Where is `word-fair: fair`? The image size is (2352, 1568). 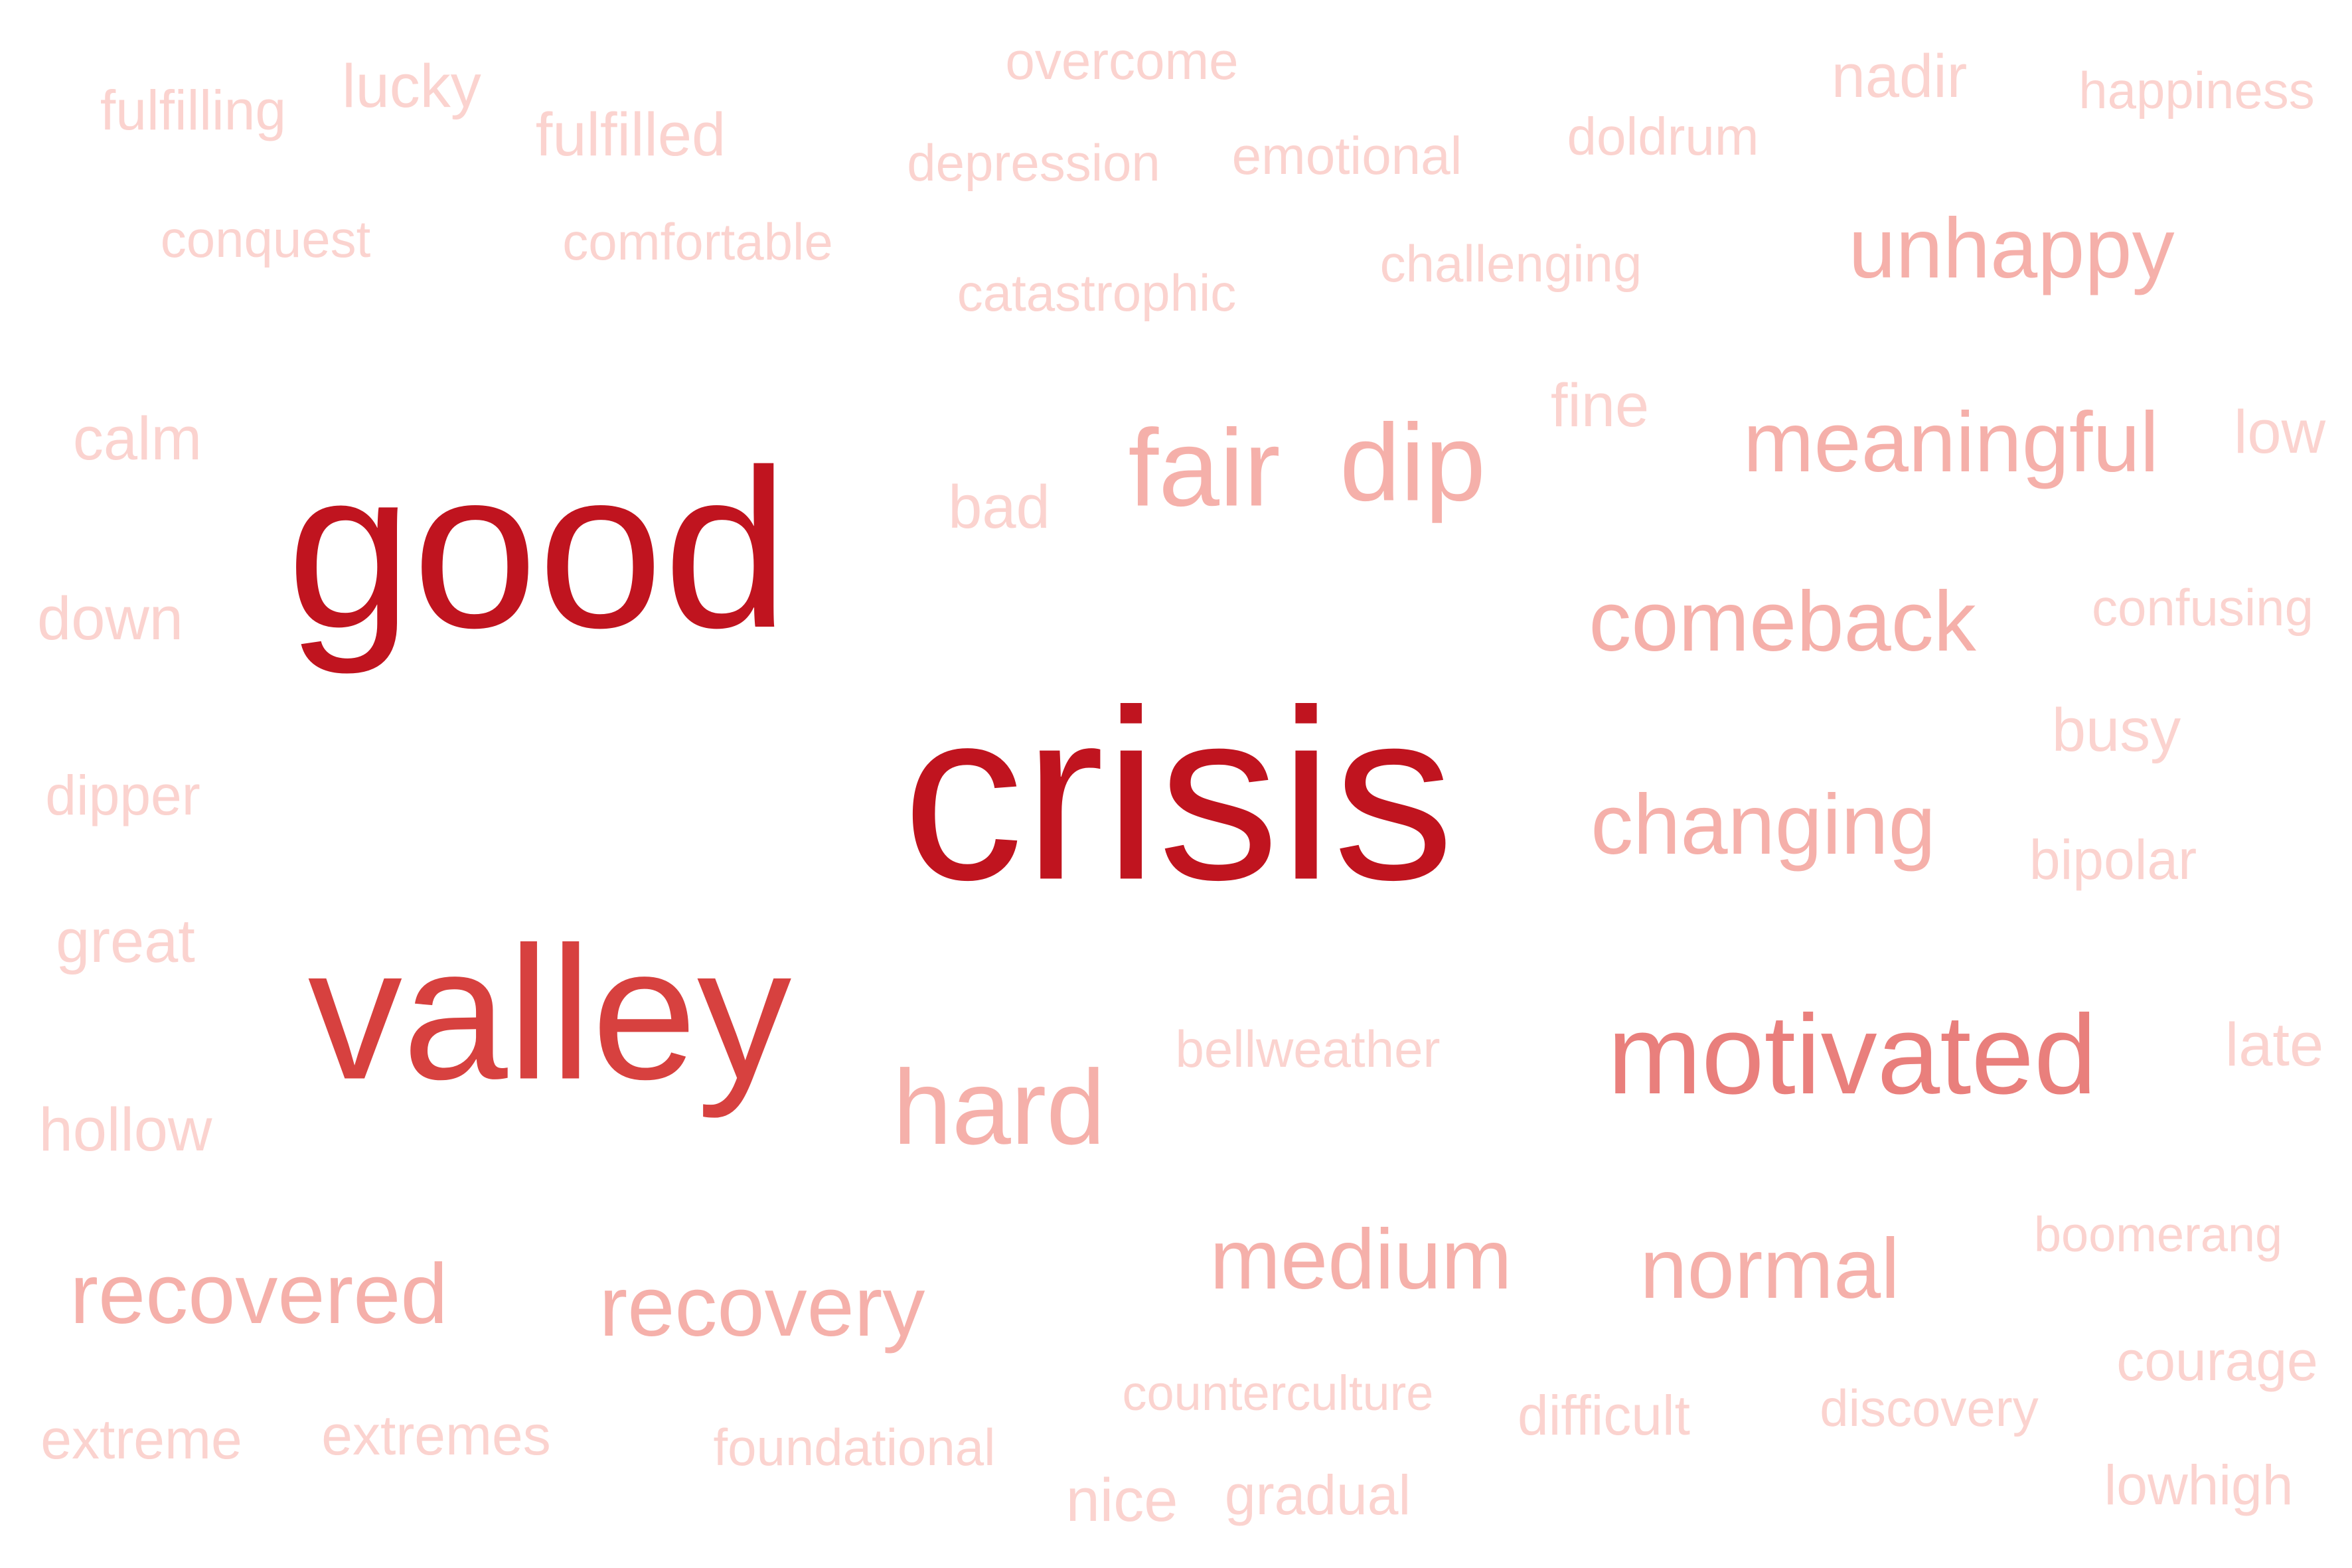
word-fair: fair is located at coordinates (1204, 468).